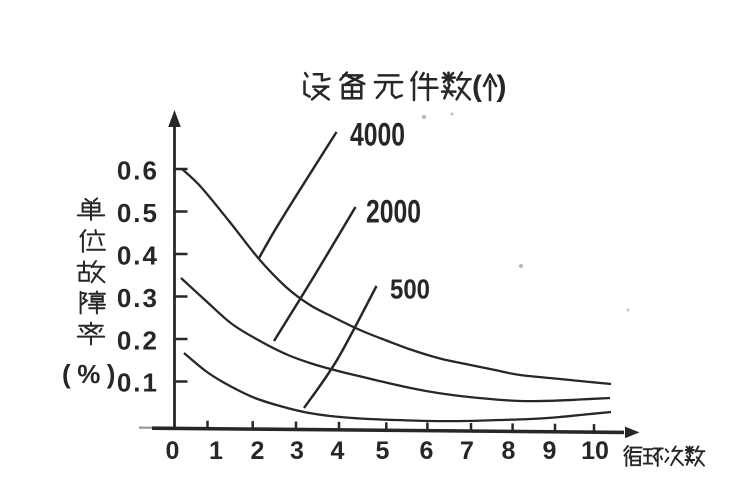 Image resolution: width=730 pixels, height=495 pixels. What do you see at coordinates (393, 212) in the screenshot?
I see `svg-text: 2000` at bounding box center [393, 212].